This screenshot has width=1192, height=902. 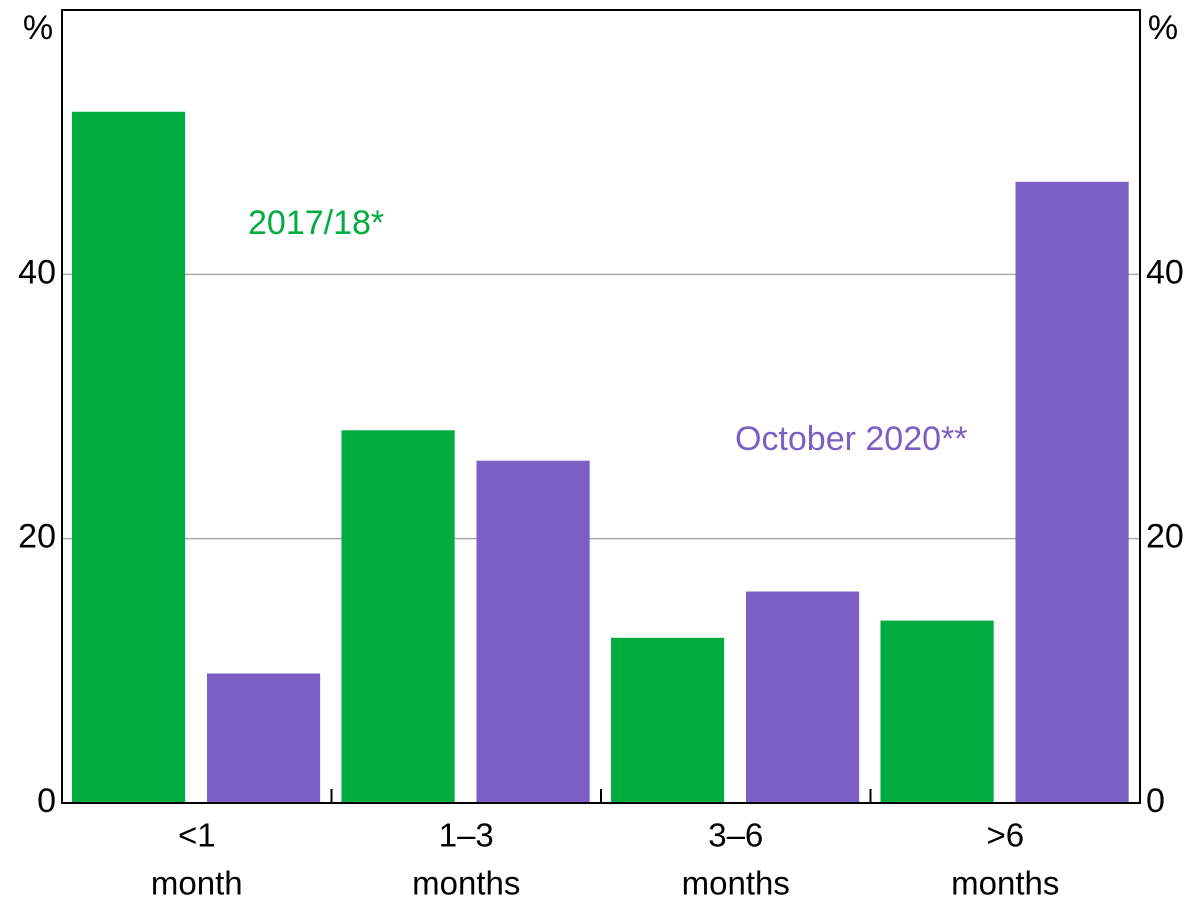 I want to click on x-tick-label: month, so click(x=197, y=883).